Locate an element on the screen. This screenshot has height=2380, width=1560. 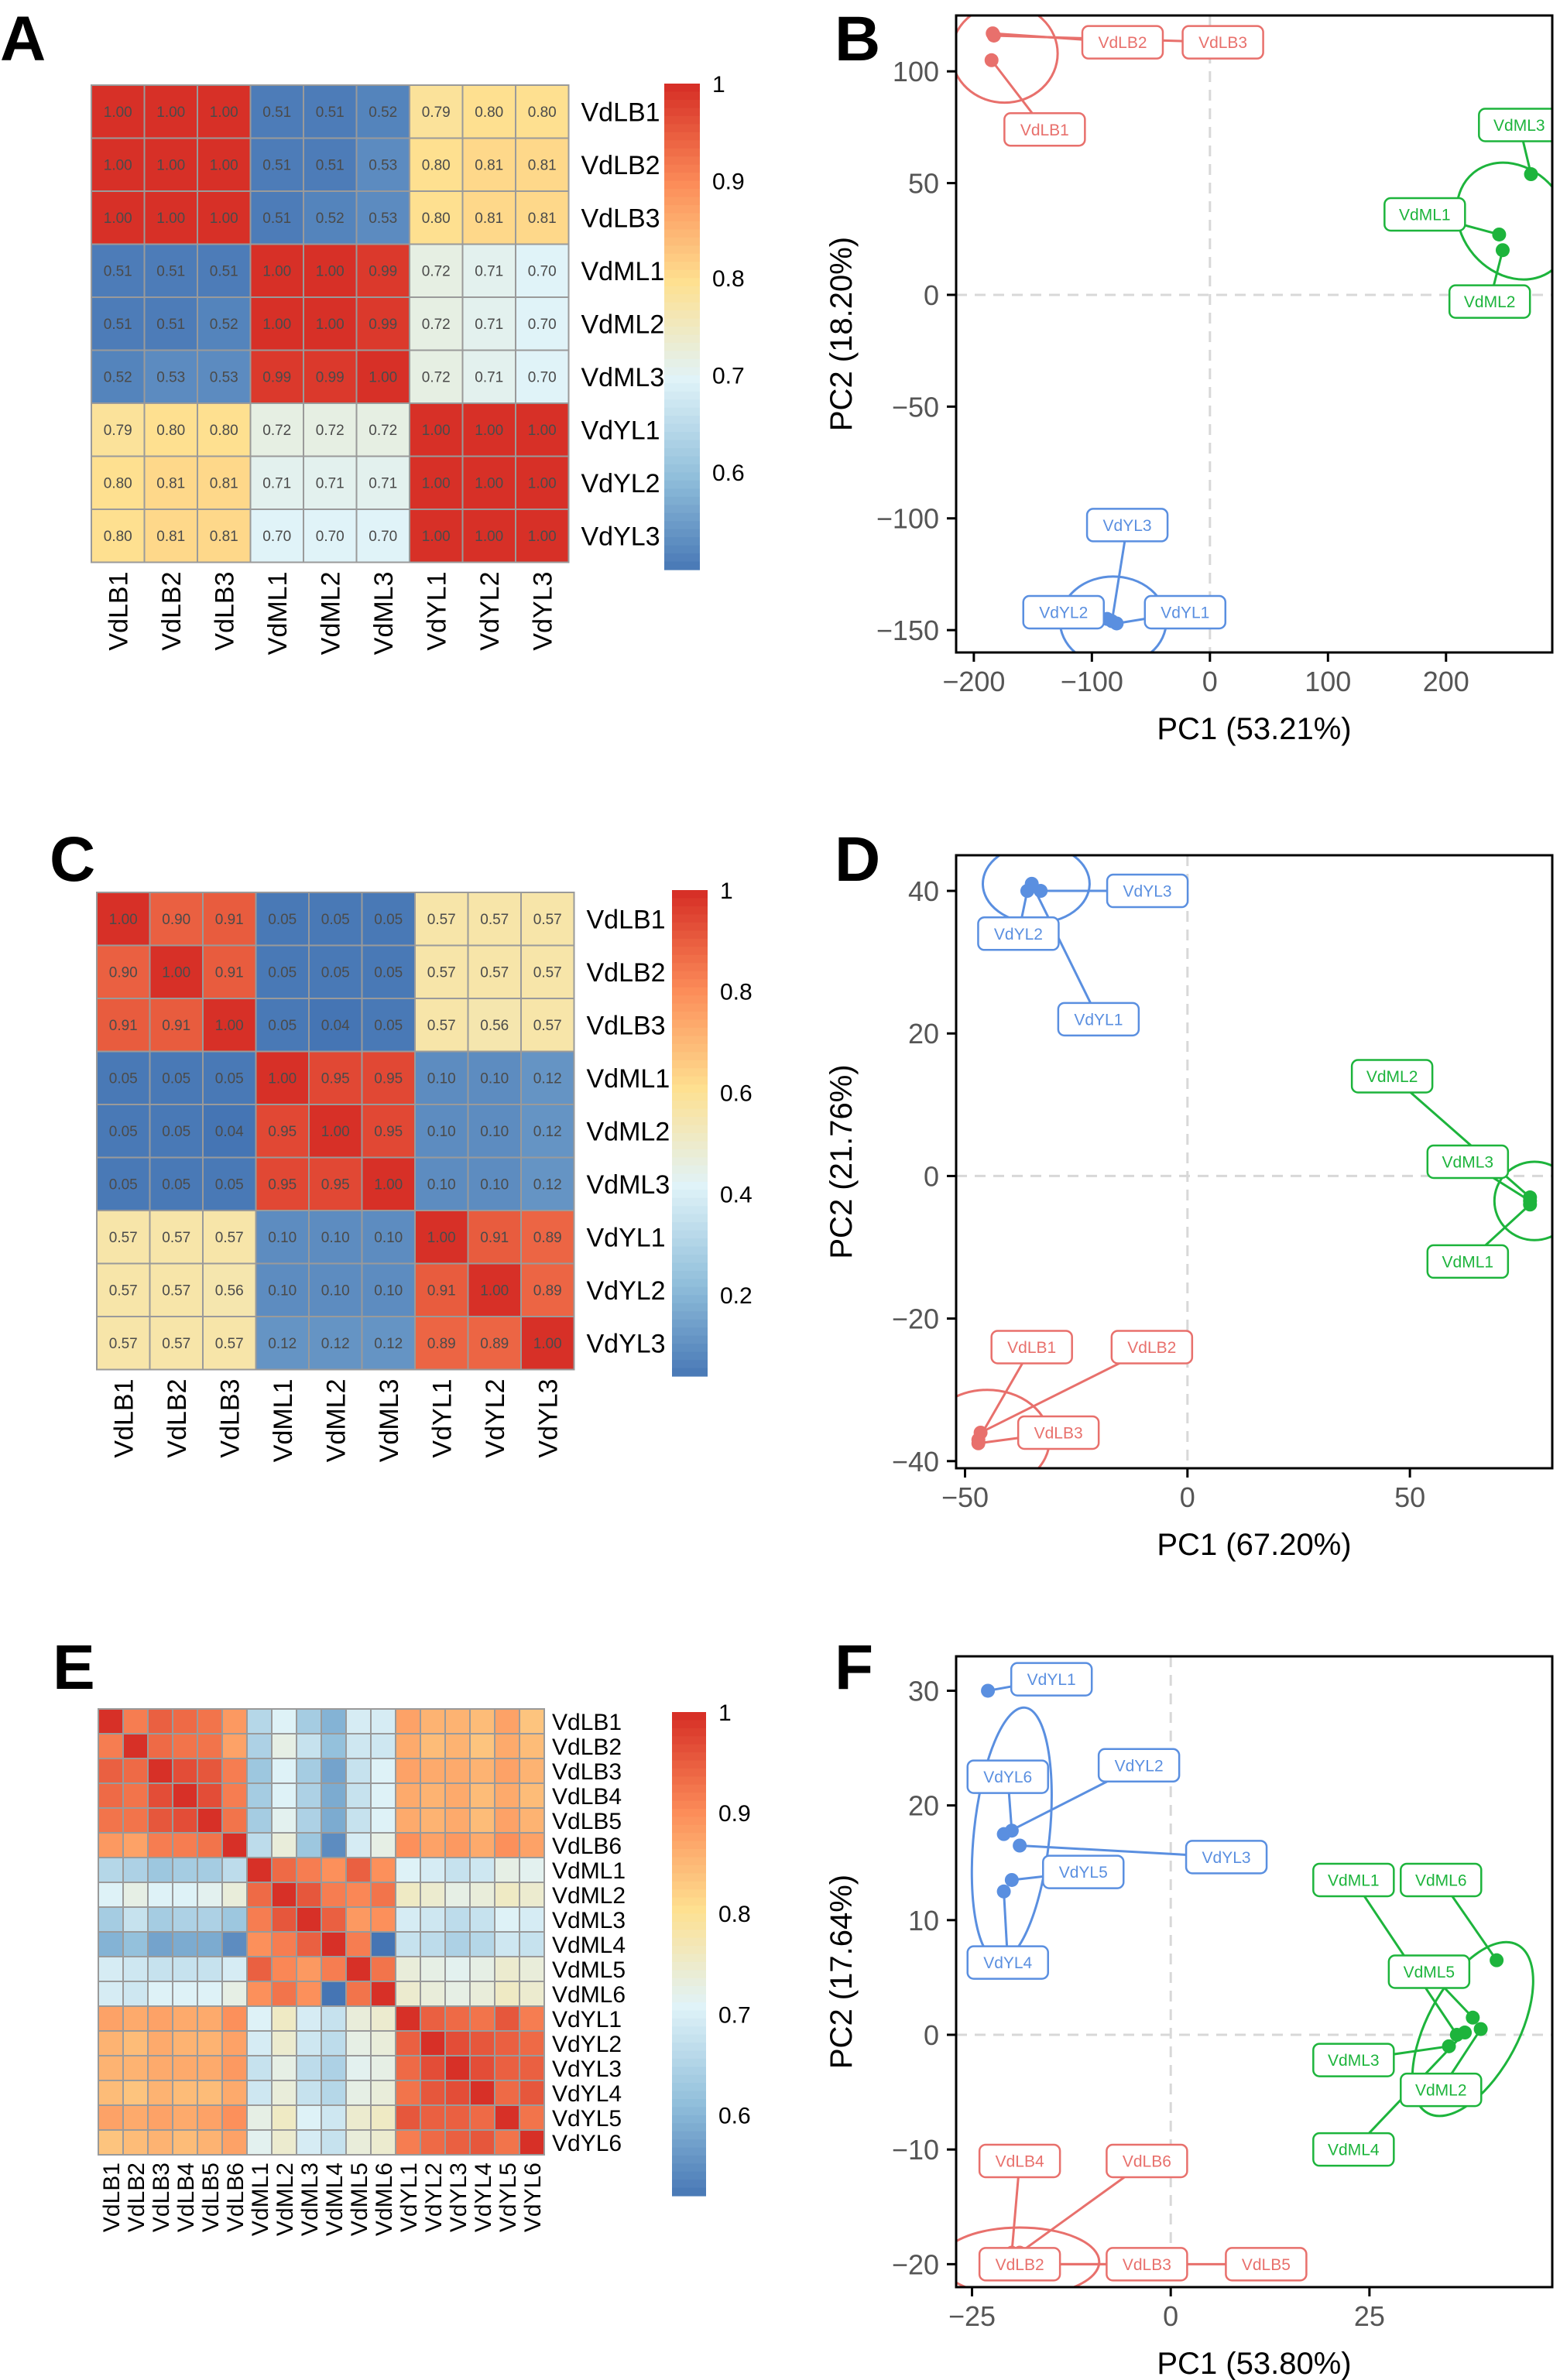
column-label: VdYL2 is located at coordinates (495, 1418).